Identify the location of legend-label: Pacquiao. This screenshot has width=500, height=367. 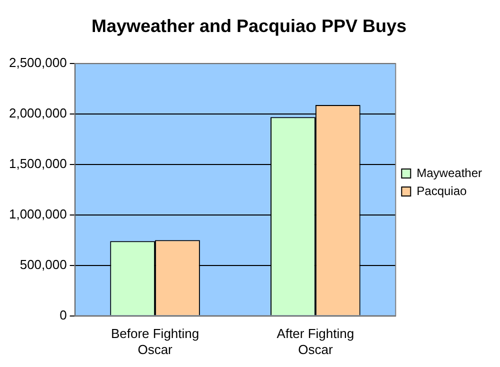
(442, 191).